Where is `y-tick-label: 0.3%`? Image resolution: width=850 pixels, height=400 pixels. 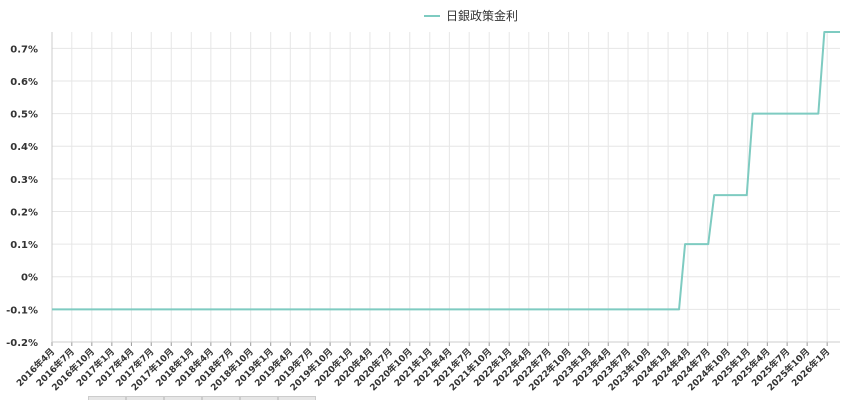
y-tick-label: 0.3% is located at coordinates (24, 180).